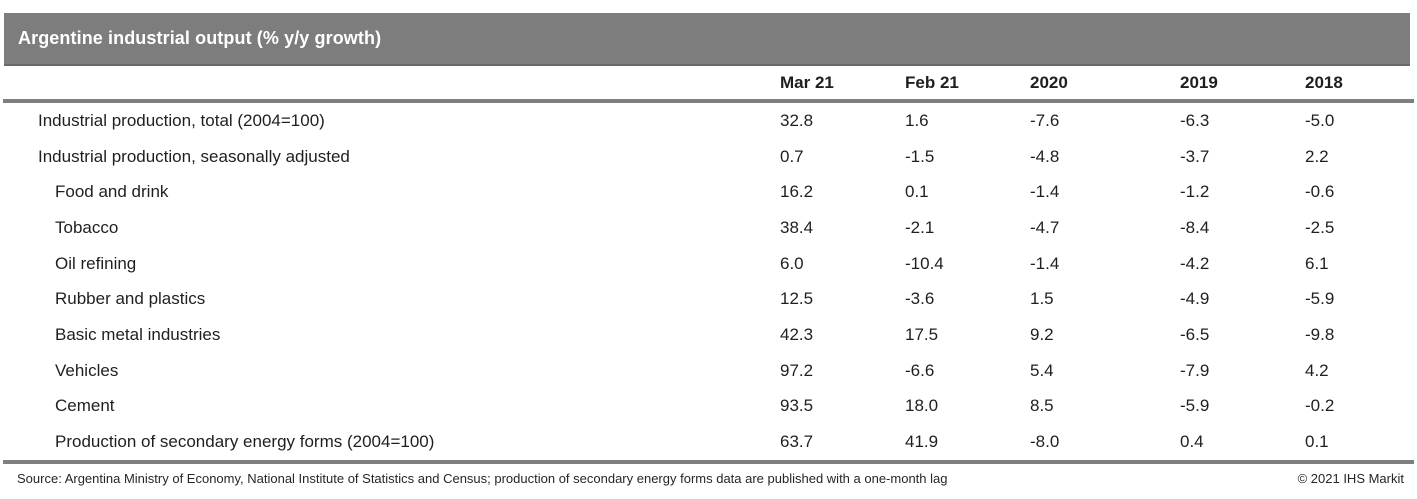  Describe the element at coordinates (85, 406) in the screenshot. I see `row-label: Cement` at that location.